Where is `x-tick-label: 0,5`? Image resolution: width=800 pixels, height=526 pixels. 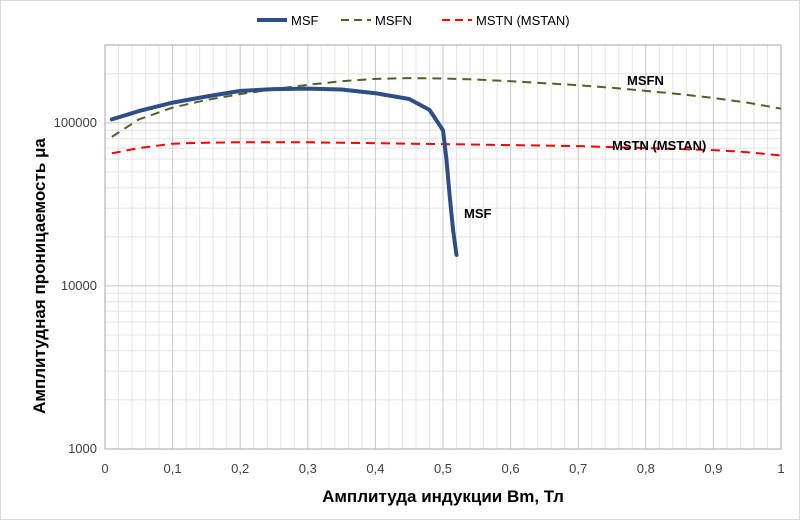
x-tick-label: 0,5 is located at coordinates (443, 468).